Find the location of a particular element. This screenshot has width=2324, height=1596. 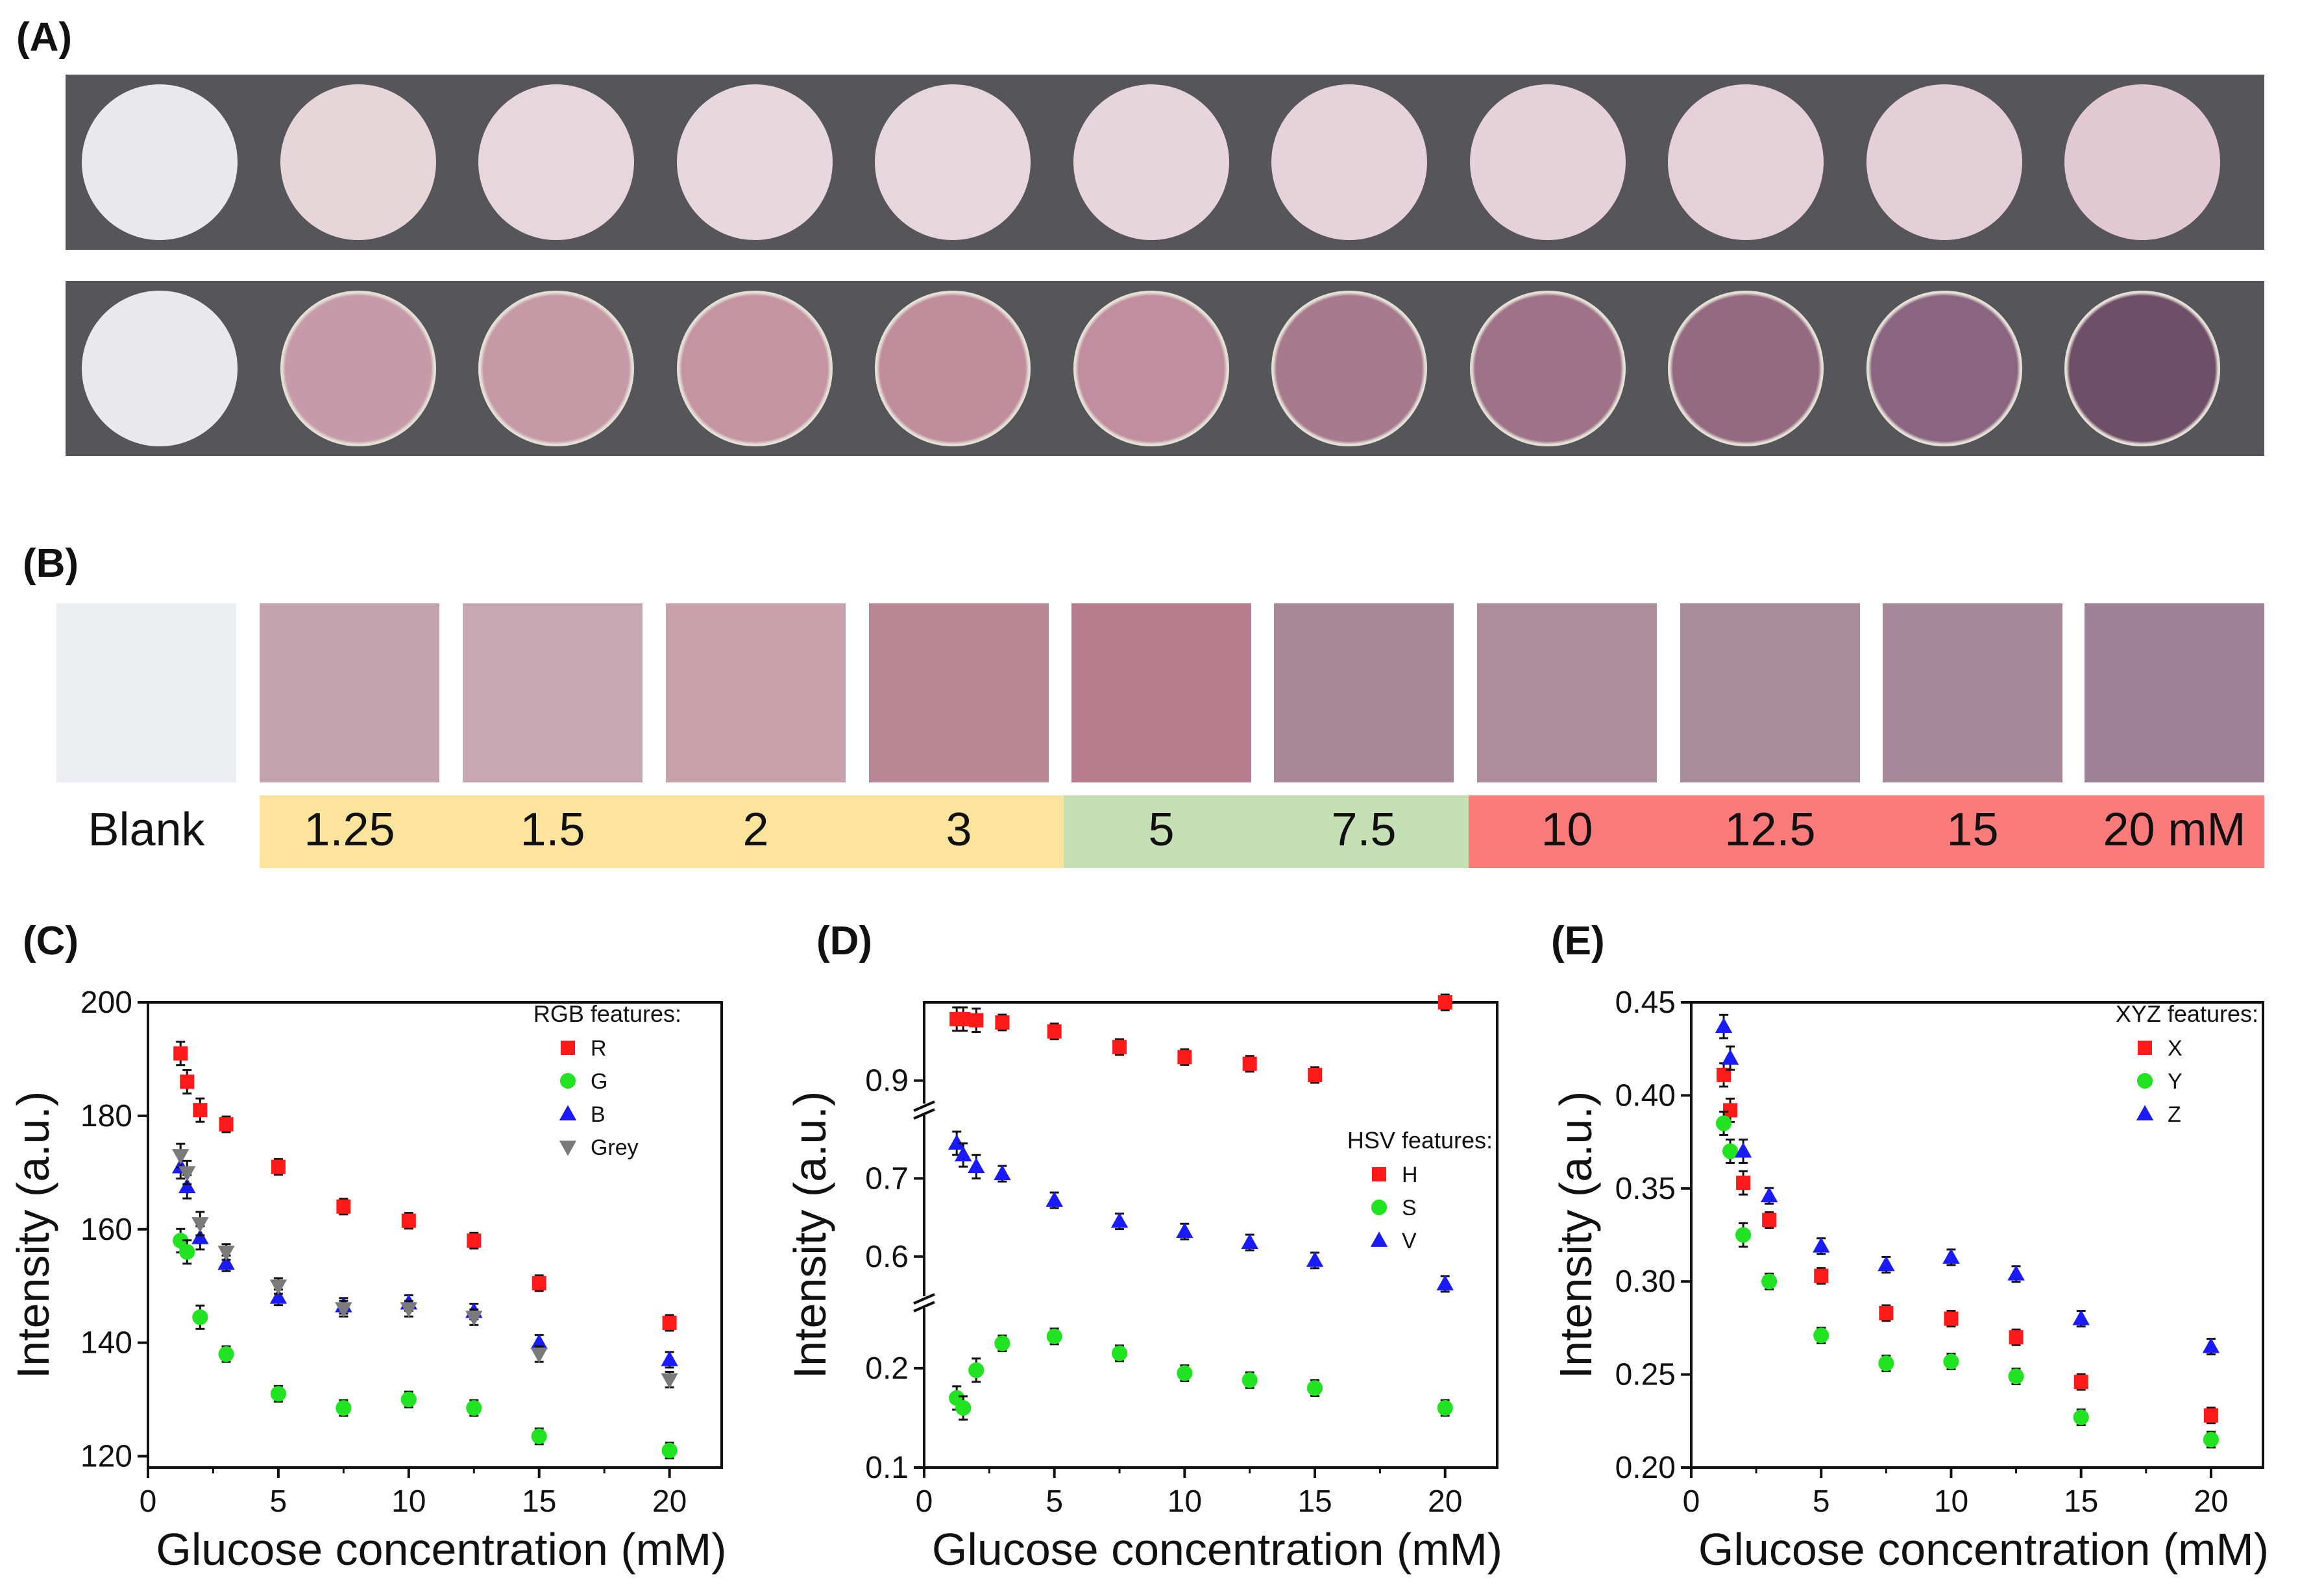

concentration-label: 20 mM is located at coordinates (2174, 830).